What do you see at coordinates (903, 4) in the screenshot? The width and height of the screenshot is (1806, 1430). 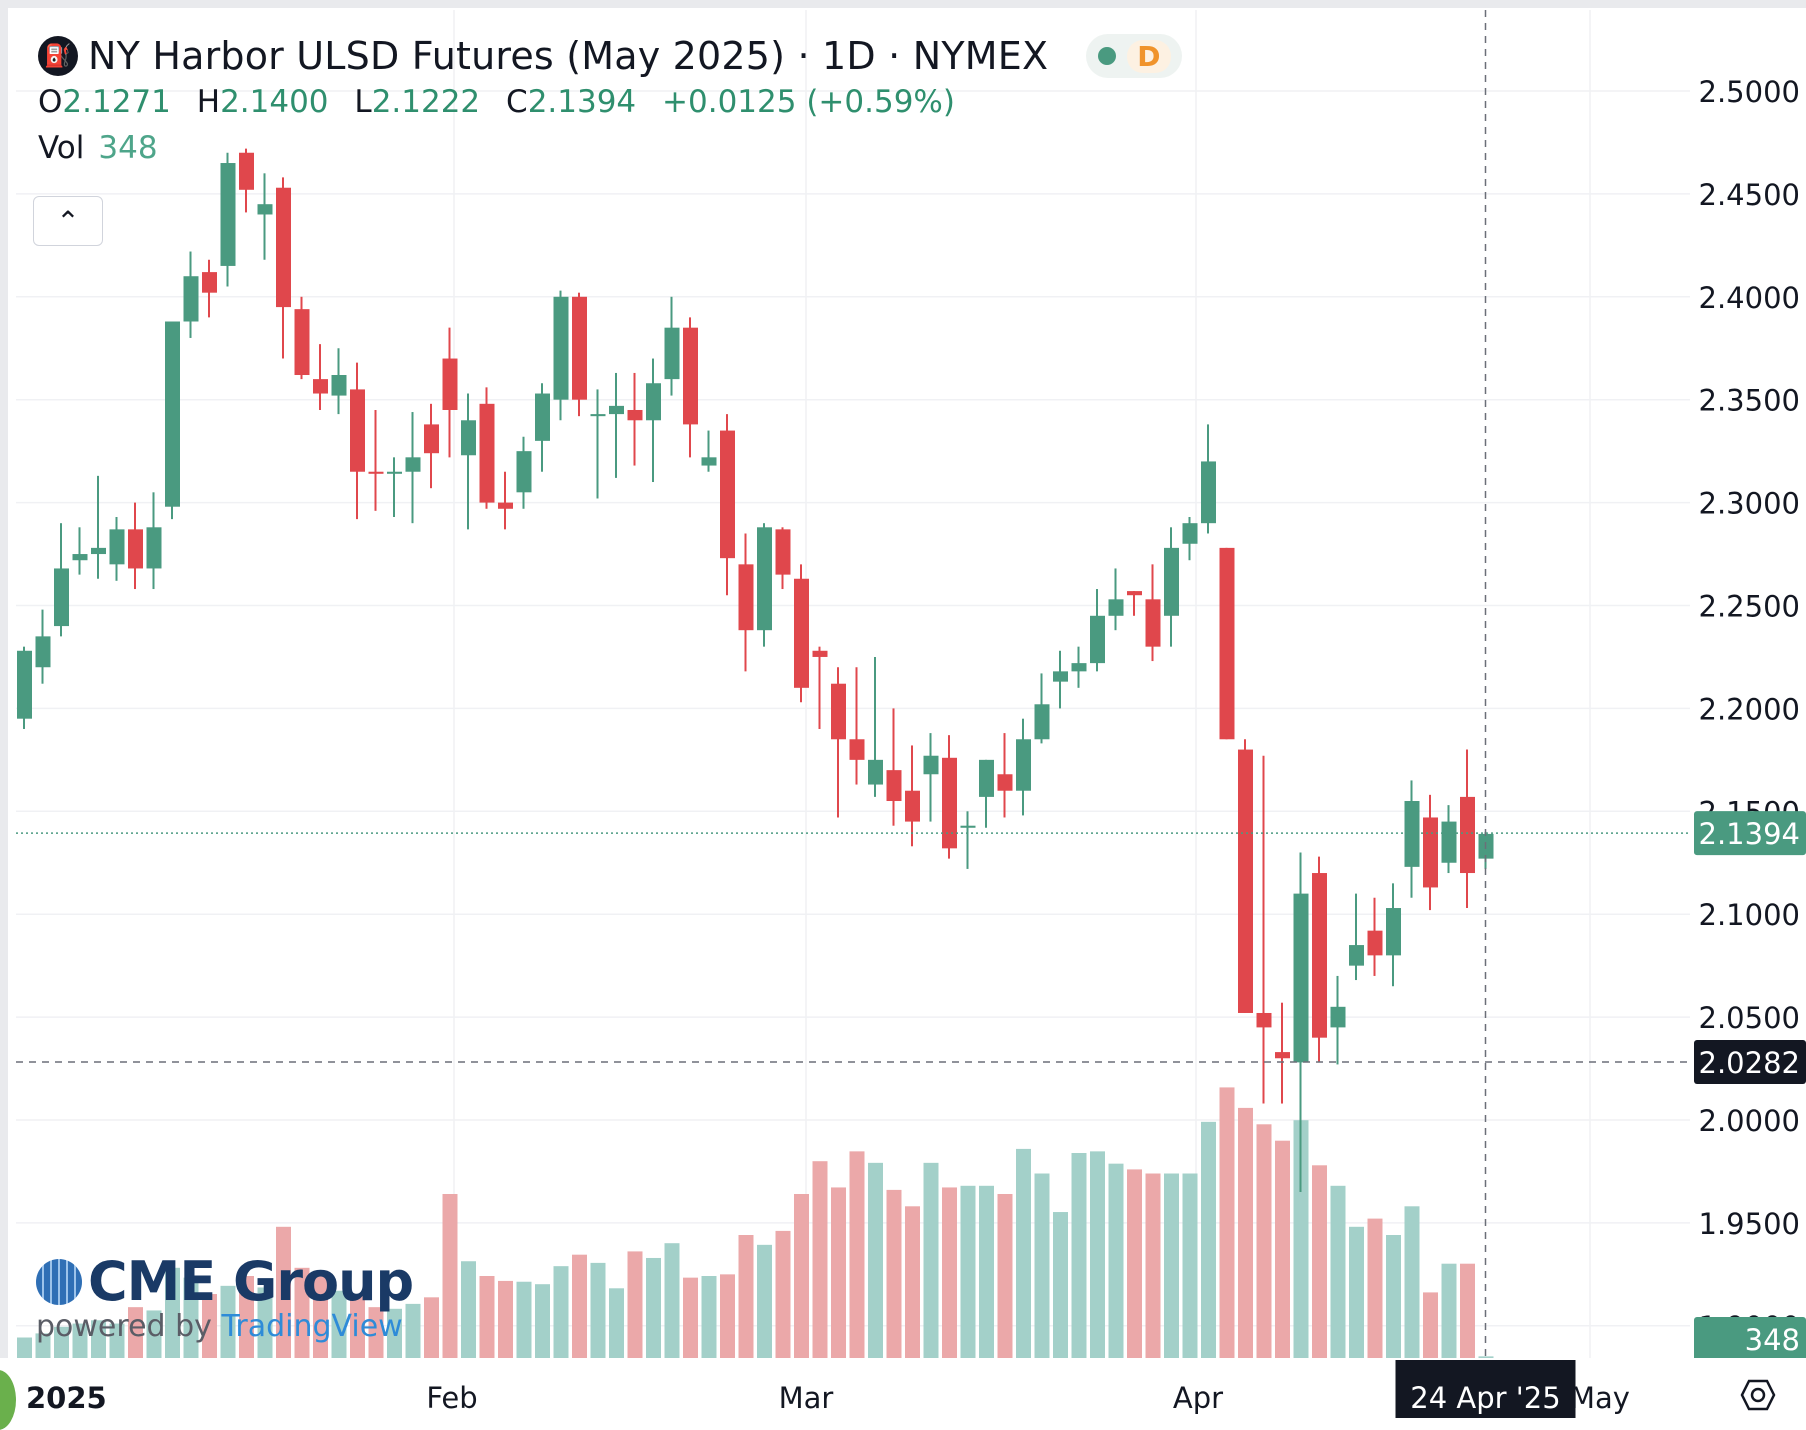 I see `top-border` at bounding box center [903, 4].